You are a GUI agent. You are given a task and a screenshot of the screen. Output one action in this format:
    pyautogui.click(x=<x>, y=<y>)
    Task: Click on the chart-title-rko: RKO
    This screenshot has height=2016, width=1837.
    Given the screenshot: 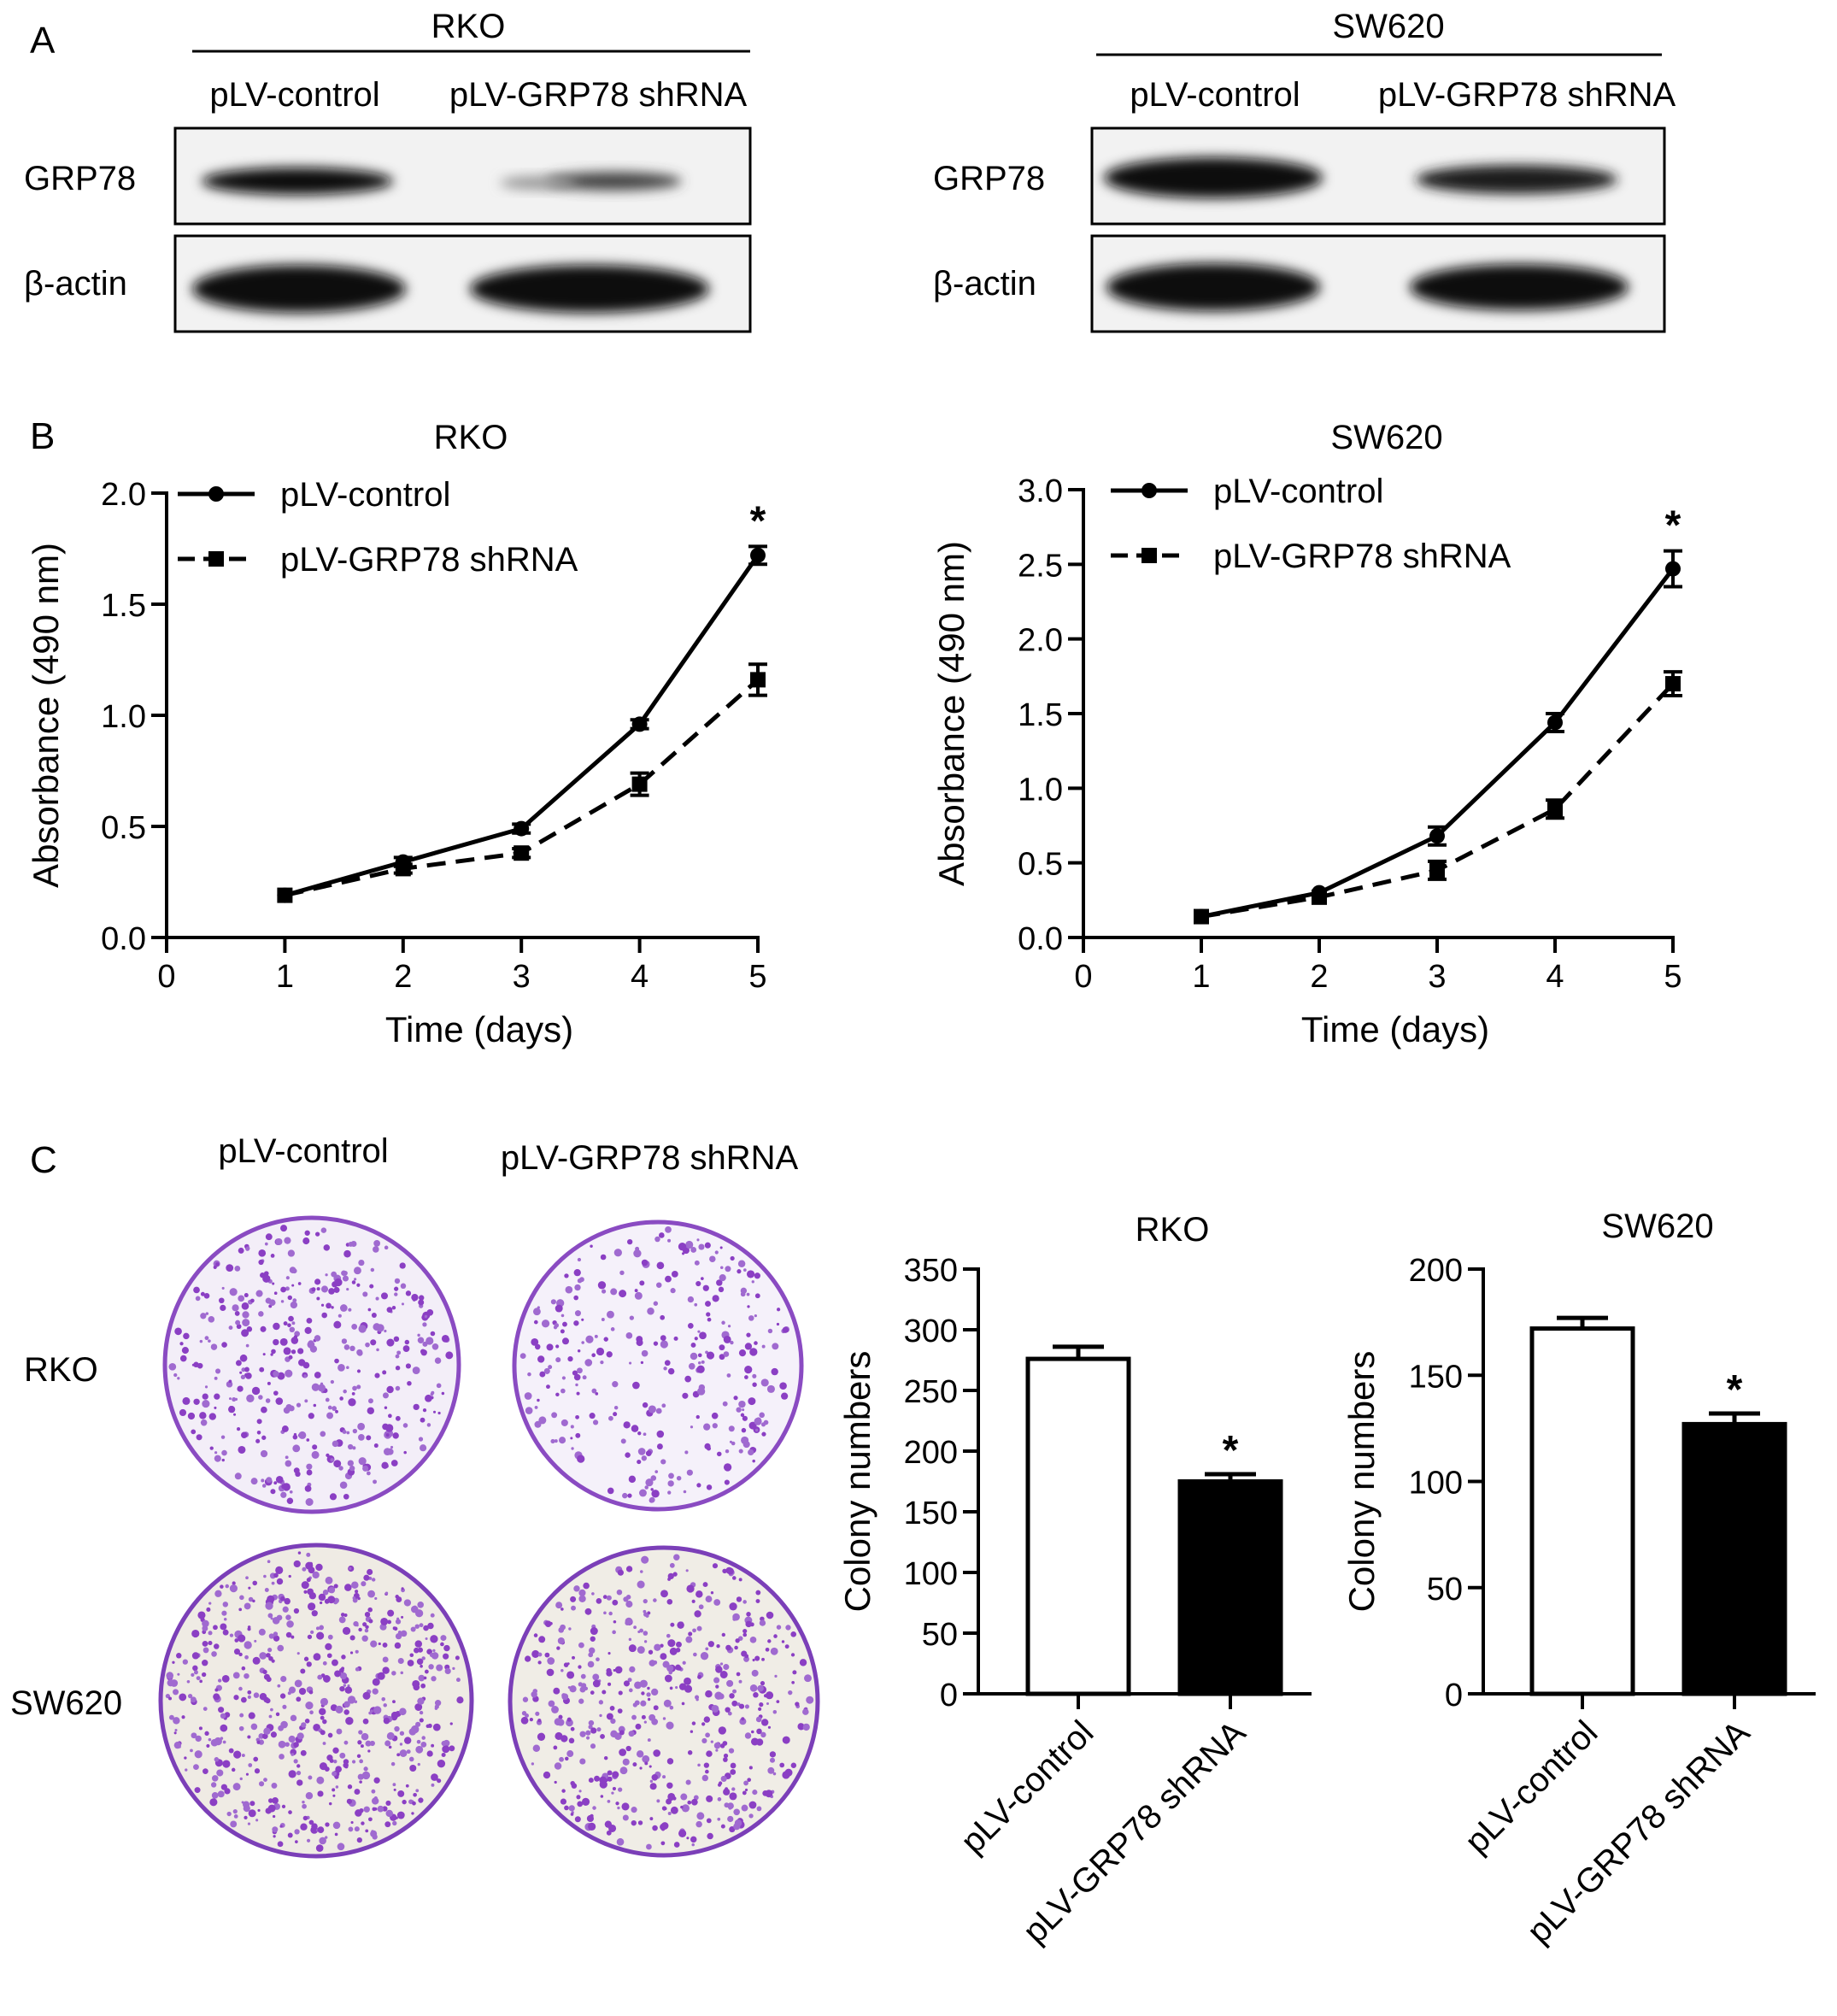 What is the action you would take?
    pyautogui.click(x=1173, y=1230)
    